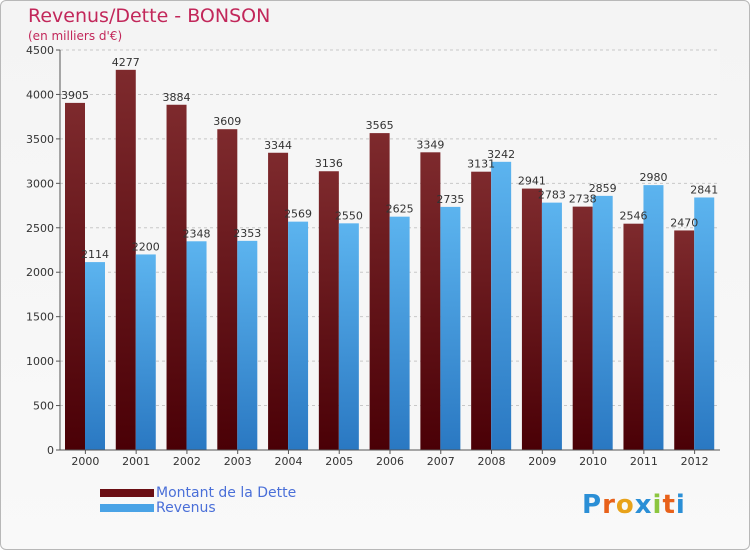 The height and width of the screenshot is (550, 750). What do you see at coordinates (95, 356) in the screenshot?
I see `bar-revenue-2000` at bounding box center [95, 356].